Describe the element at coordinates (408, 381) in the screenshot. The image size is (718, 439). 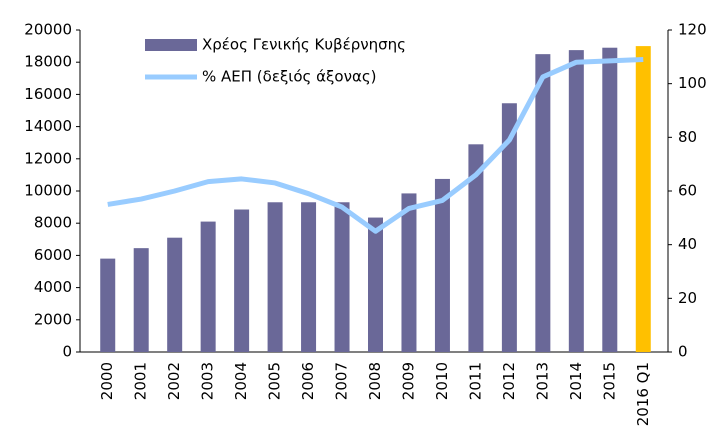
I see `x-tick-label: 2009` at that location.